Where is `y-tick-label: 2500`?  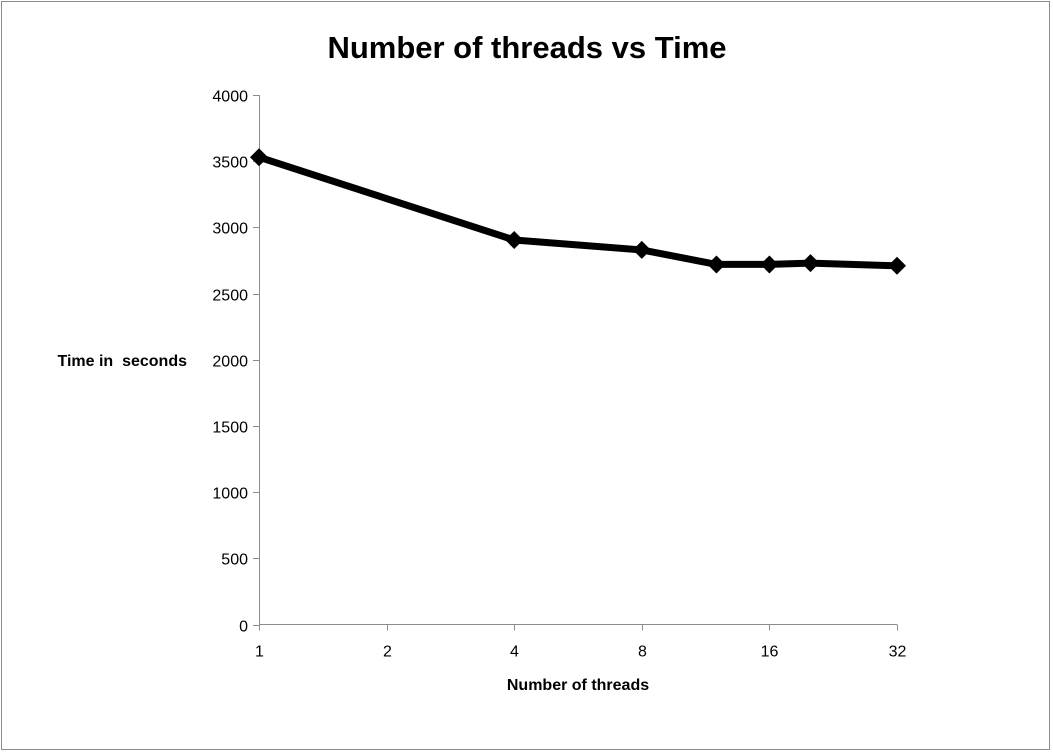
y-tick-label: 2500 is located at coordinates (230, 296).